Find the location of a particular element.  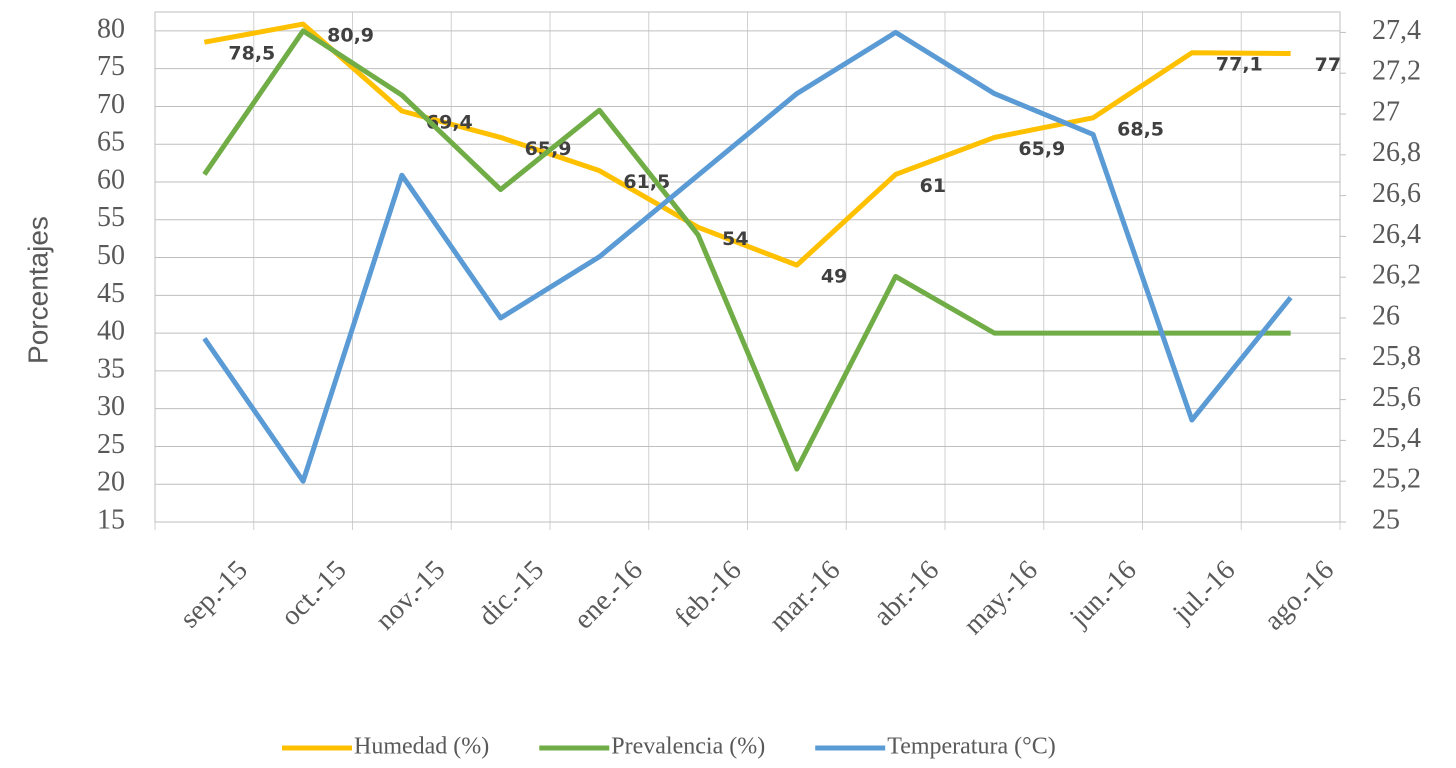

y-tick-label: 45 is located at coordinates (111, 293).